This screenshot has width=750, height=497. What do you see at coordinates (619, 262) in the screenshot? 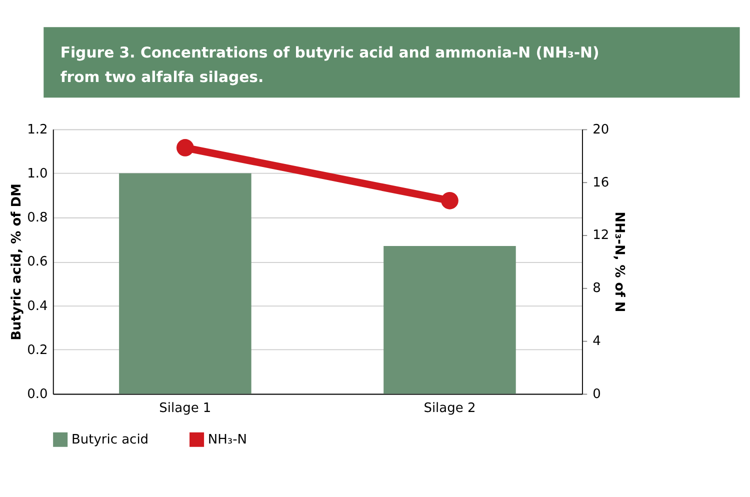
I see `y2-axis-title: NH₃-N, % of N` at bounding box center [619, 262].